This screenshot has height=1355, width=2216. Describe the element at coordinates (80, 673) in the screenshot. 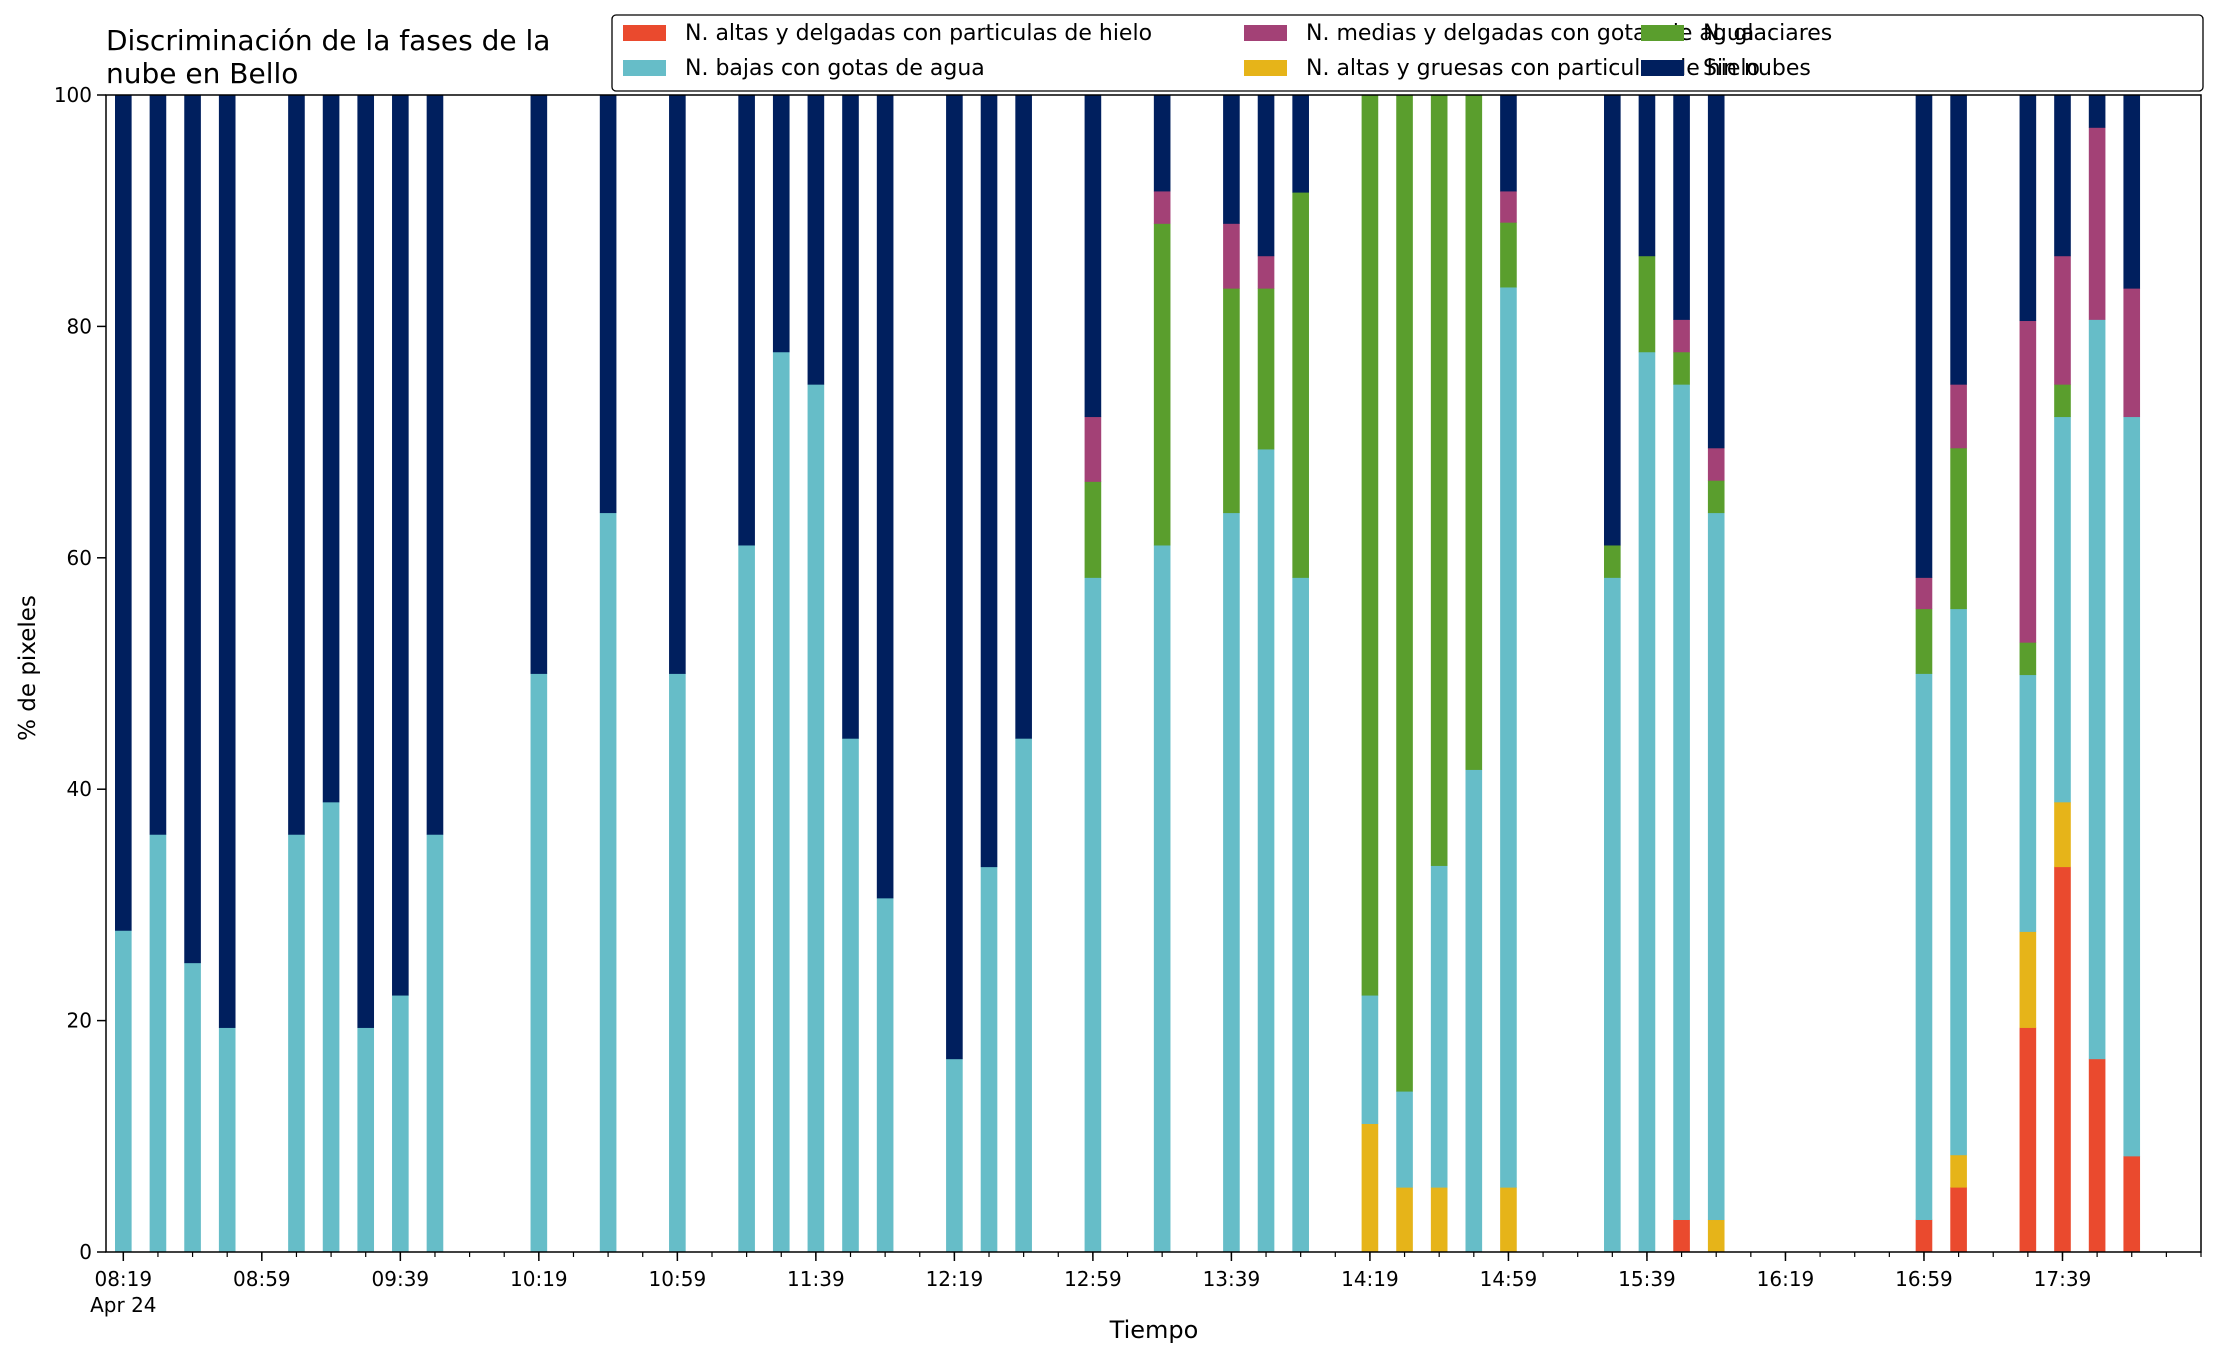

I see `y-axis: 0 20 40 60 80 100` at that location.